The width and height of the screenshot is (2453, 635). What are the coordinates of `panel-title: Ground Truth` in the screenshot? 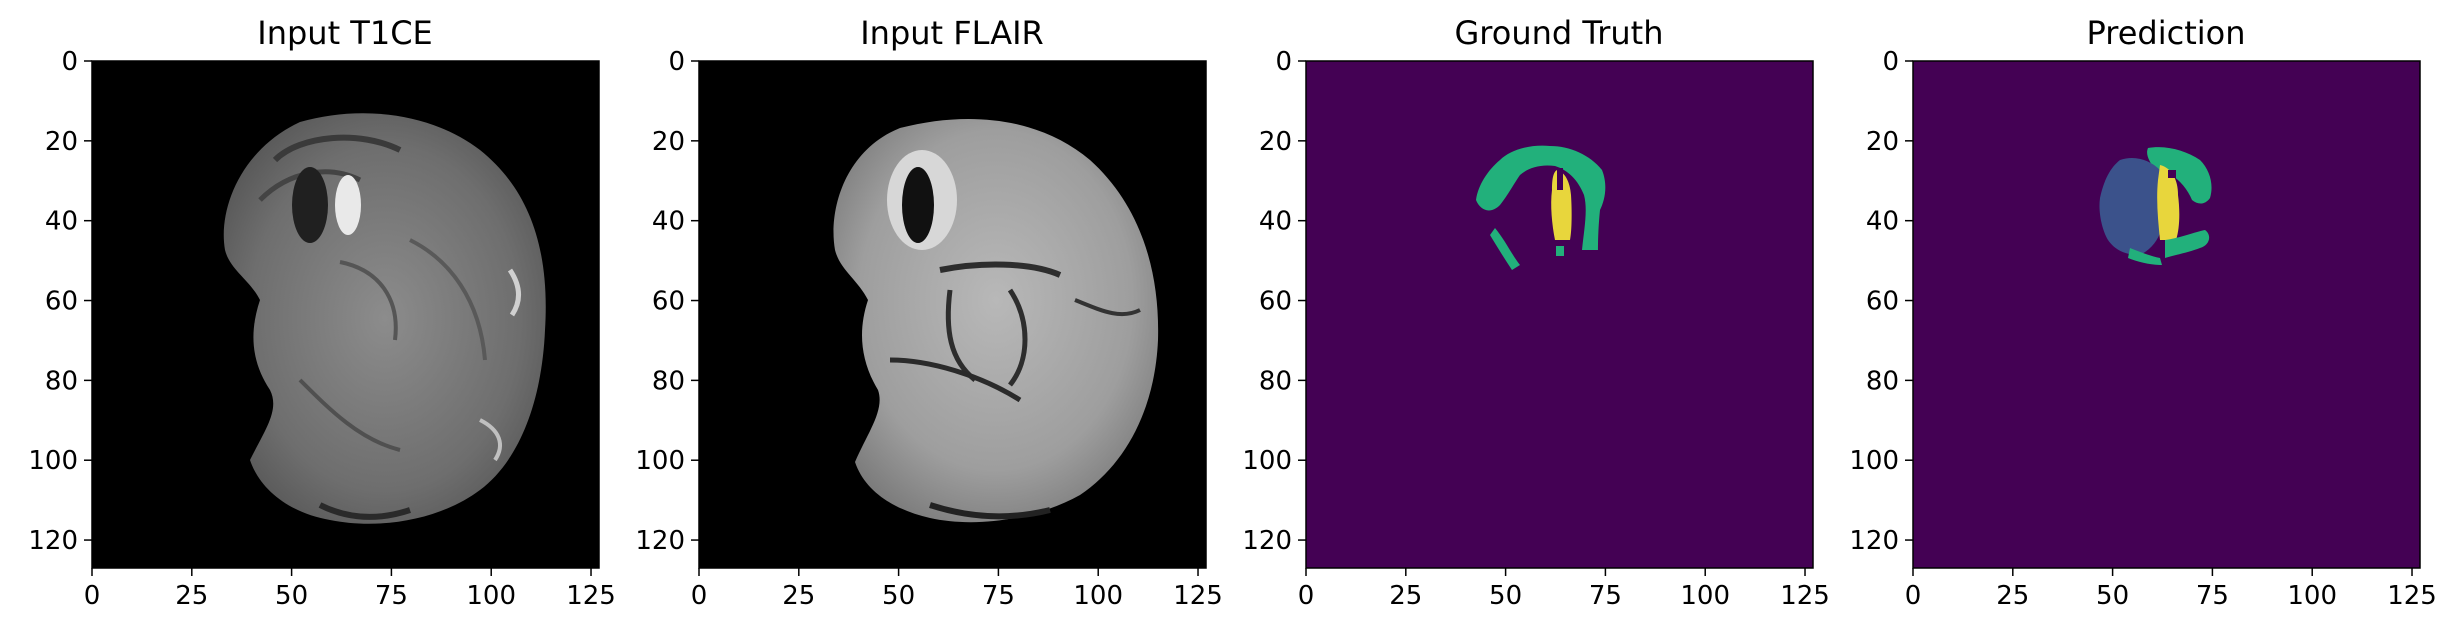 It's located at (1559, 33).